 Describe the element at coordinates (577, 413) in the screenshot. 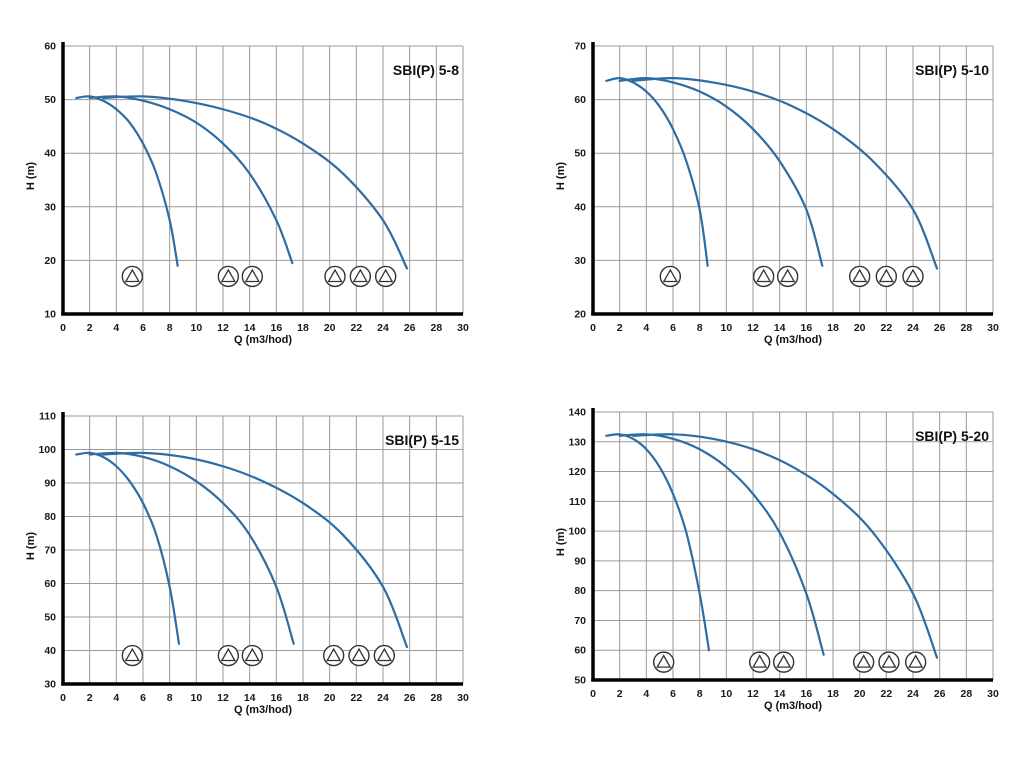

I see `svg-text: 140` at that location.